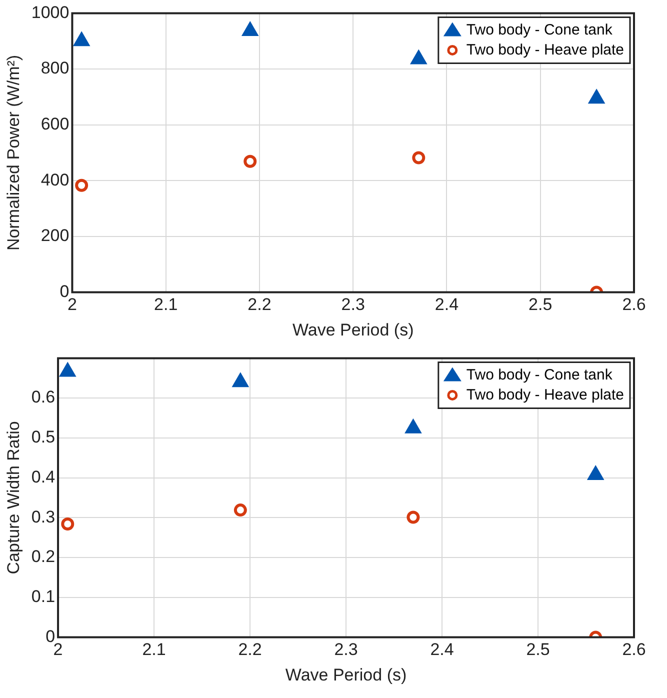 This screenshot has height=698, width=667. I want to click on y-tick-label: 0.3, so click(43, 516).